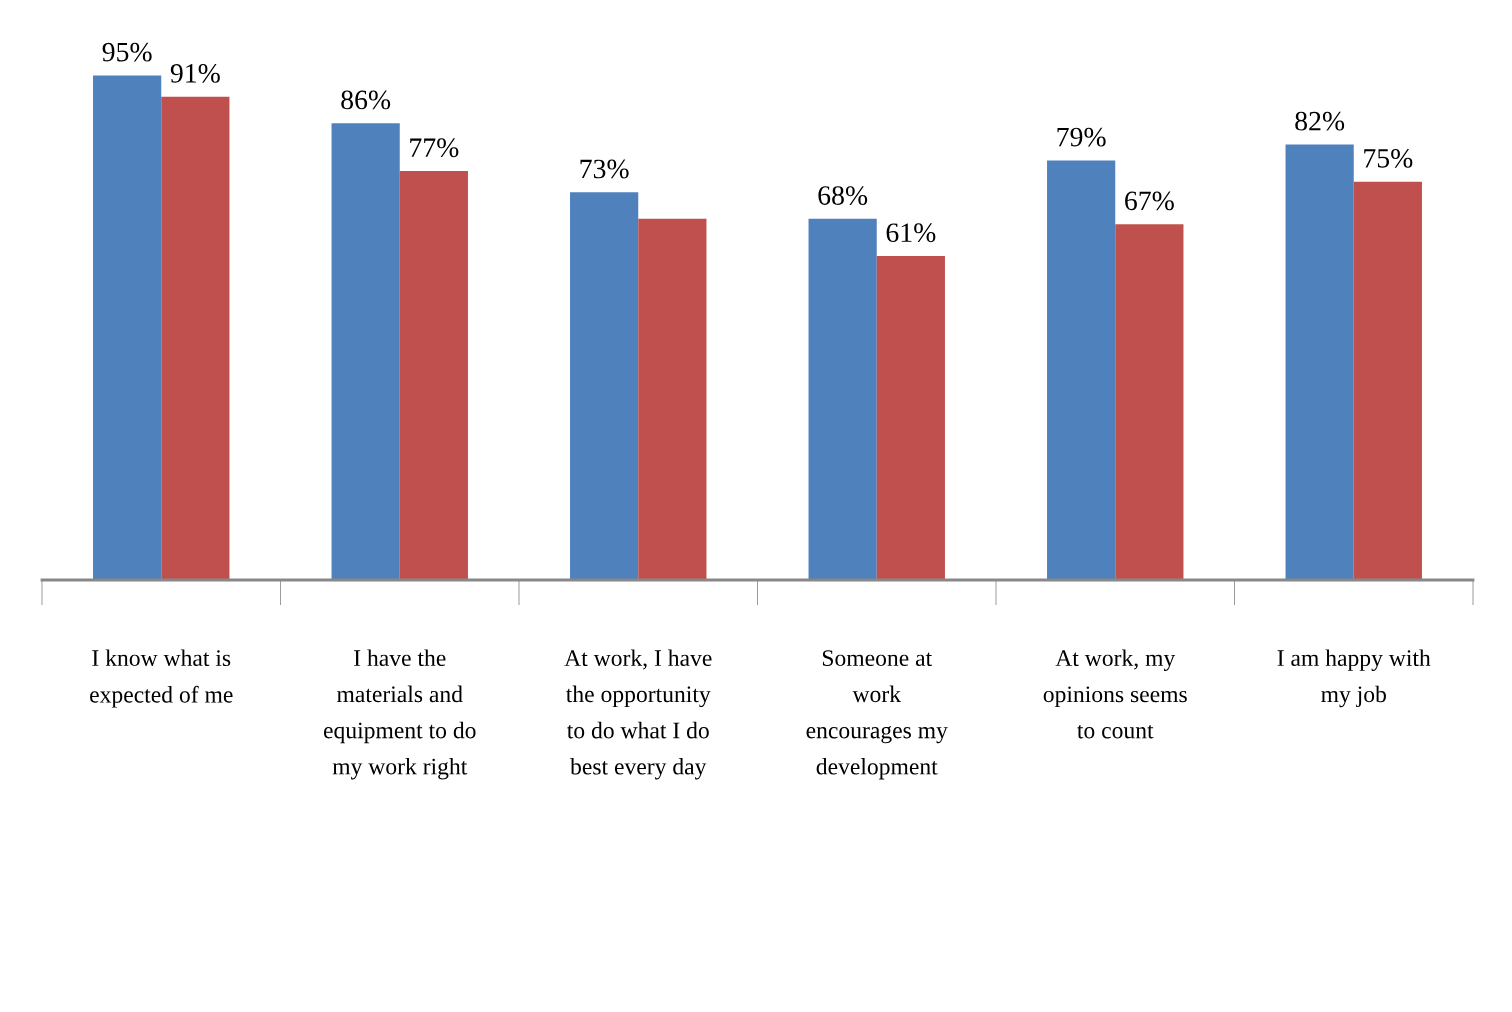 This screenshot has height=1012, width=1512. What do you see at coordinates (604, 169) in the screenshot?
I see `data-label: 73%` at bounding box center [604, 169].